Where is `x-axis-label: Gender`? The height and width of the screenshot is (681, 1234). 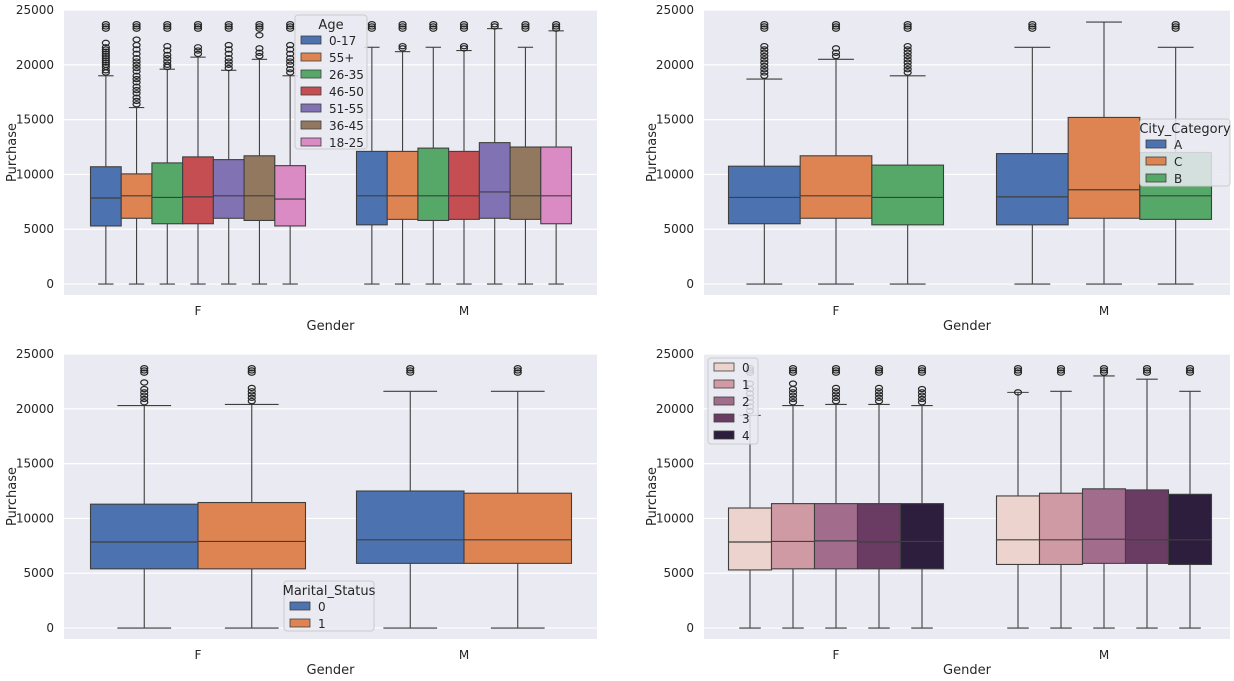
x-axis-label: Gender is located at coordinates (967, 326).